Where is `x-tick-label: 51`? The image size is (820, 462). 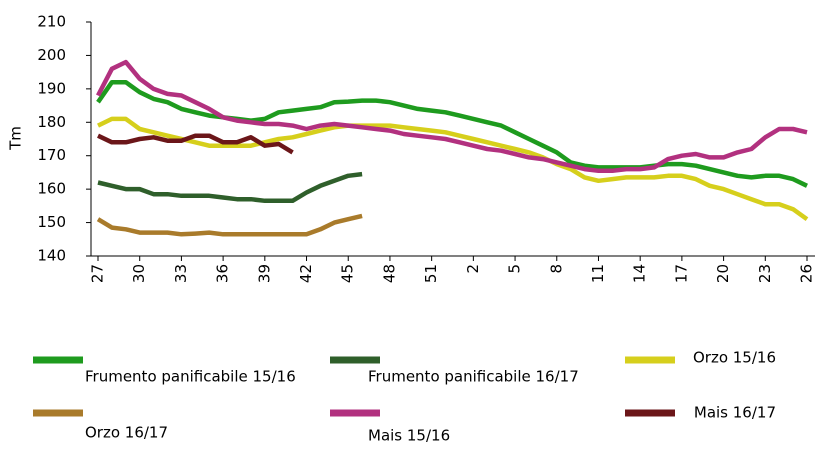 x-tick-label: 51 is located at coordinates (431, 273).